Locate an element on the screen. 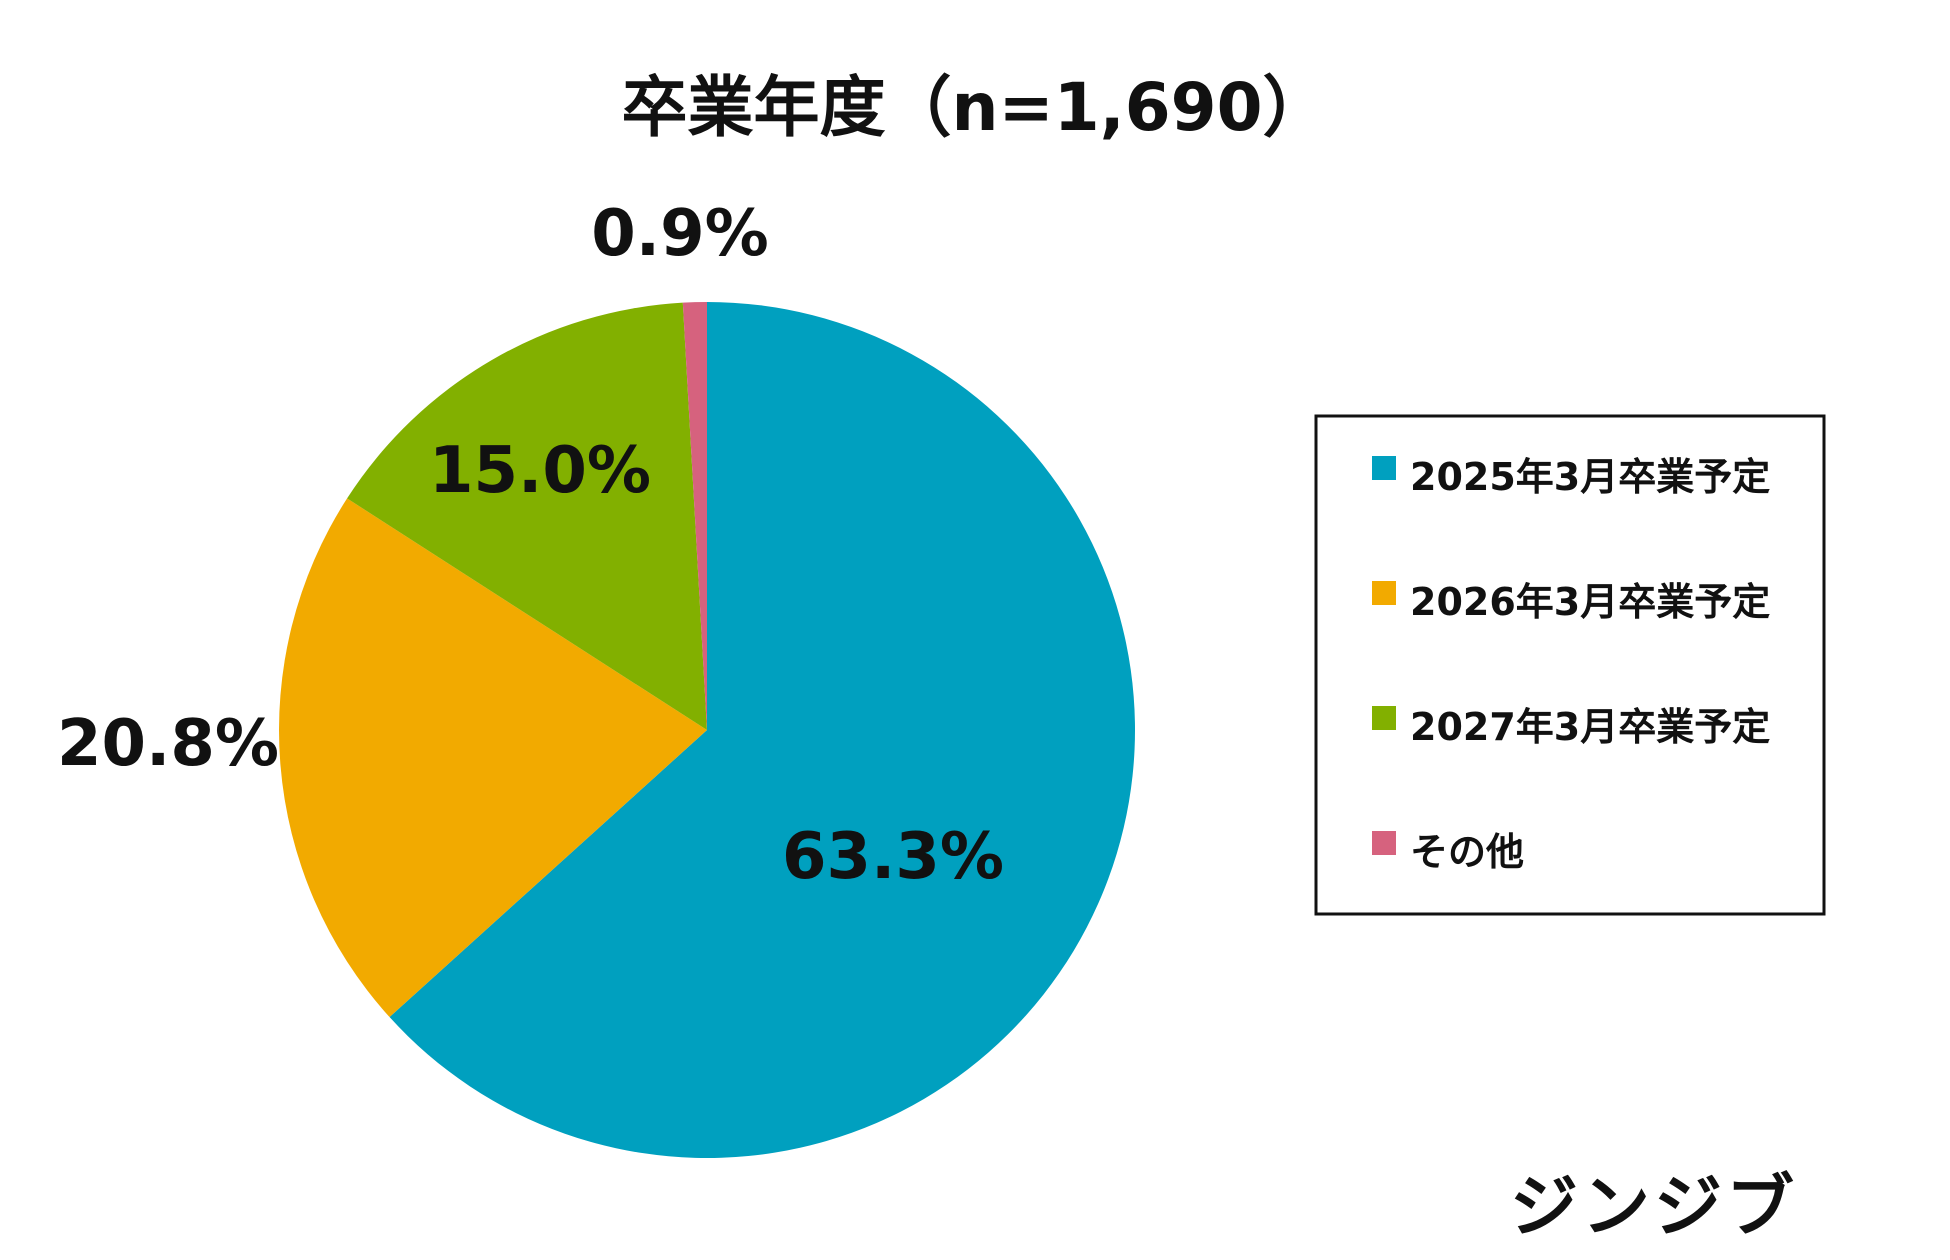  legend-label: その他 is located at coordinates (1467, 852).